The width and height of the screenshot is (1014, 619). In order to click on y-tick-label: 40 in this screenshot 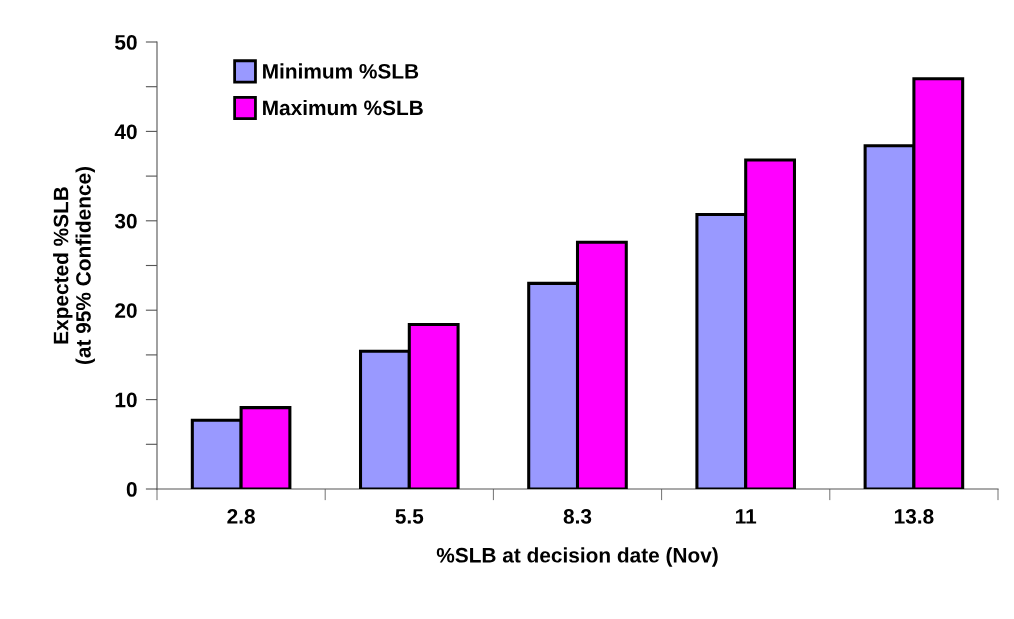, I will do `click(125, 132)`.